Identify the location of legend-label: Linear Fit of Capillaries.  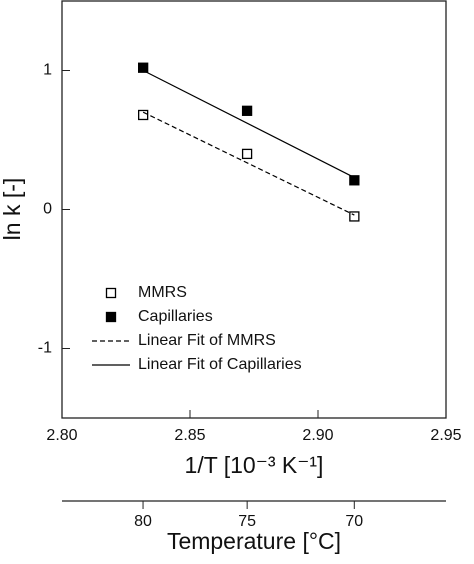
(220, 364).